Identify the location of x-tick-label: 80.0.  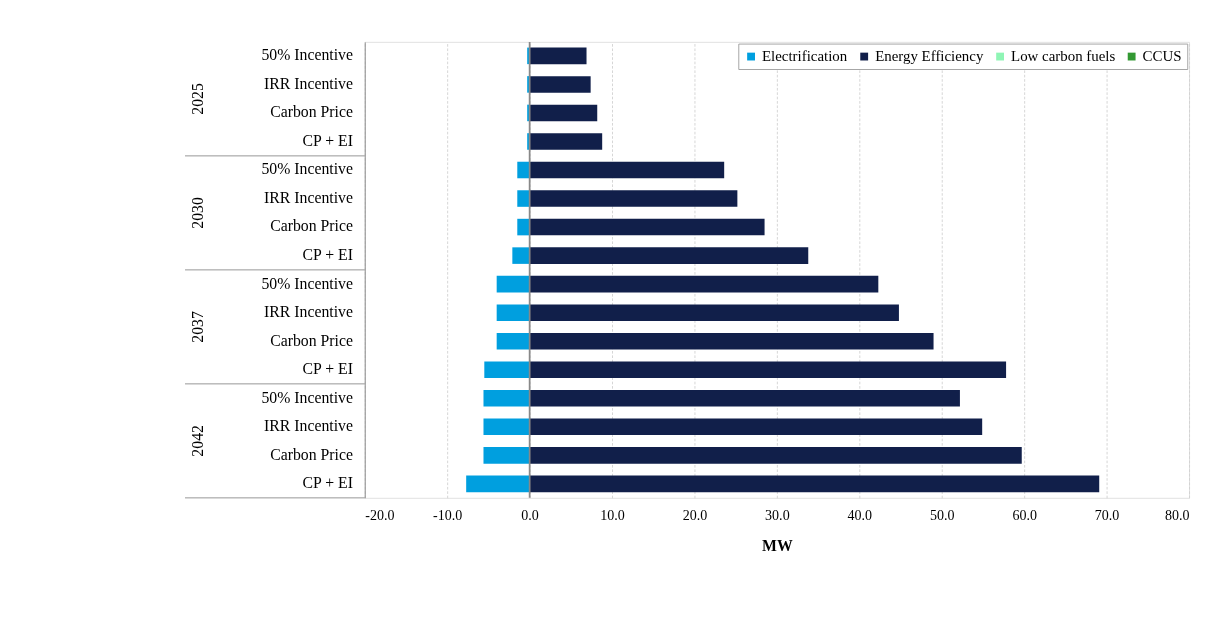
(1177, 515).